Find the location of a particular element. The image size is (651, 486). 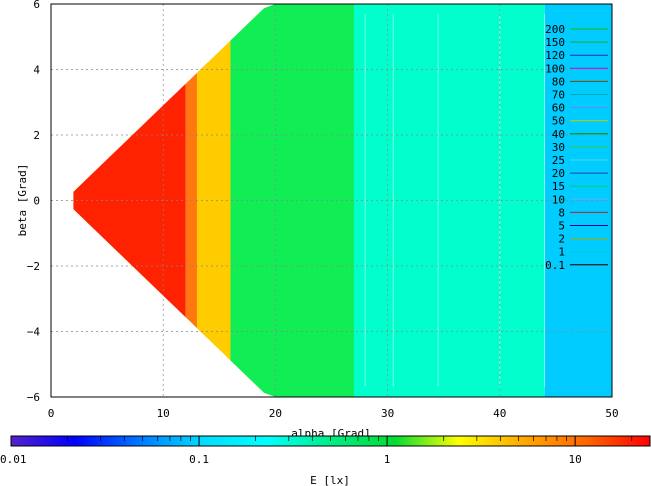

legend-label-17: 1 is located at coordinates (561, 252).